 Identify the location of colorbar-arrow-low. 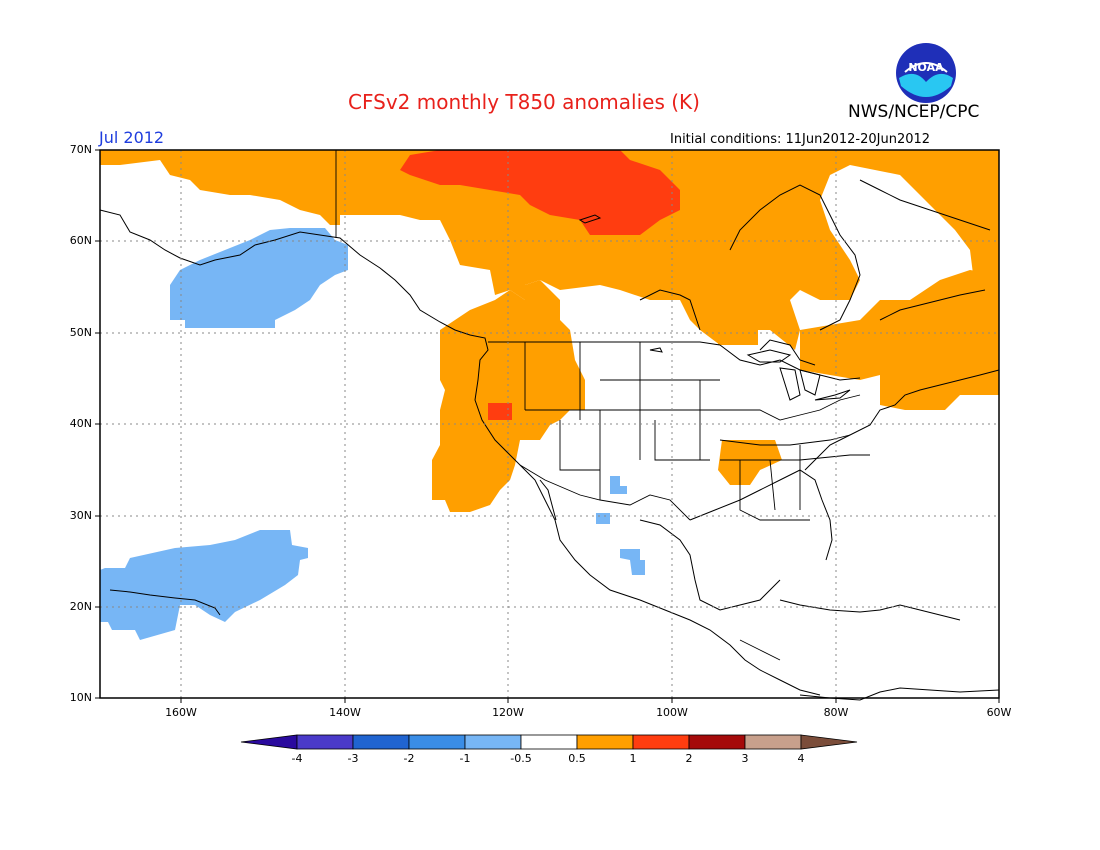
(269, 742).